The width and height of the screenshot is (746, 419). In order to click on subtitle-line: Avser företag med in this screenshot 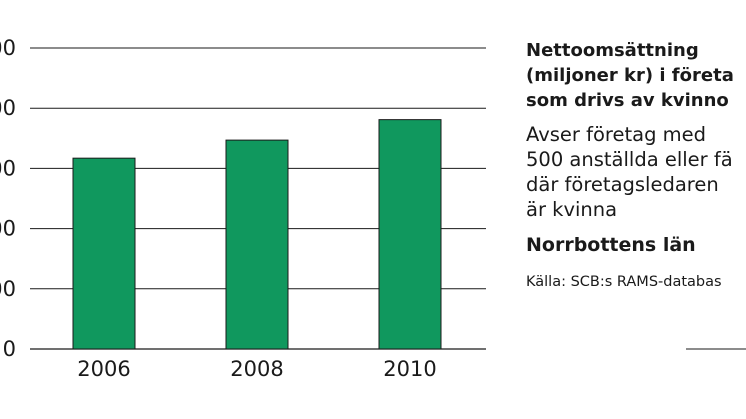, I will do `click(616, 134)`.